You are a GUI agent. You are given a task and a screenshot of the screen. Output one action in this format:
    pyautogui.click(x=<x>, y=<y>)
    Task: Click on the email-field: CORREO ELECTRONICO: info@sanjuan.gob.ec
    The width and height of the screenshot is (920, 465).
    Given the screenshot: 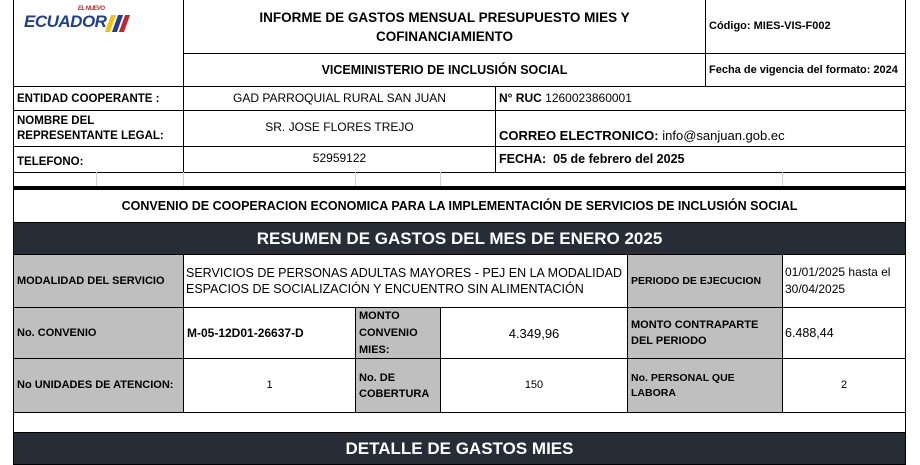 What is the action you would take?
    pyautogui.click(x=700, y=128)
    